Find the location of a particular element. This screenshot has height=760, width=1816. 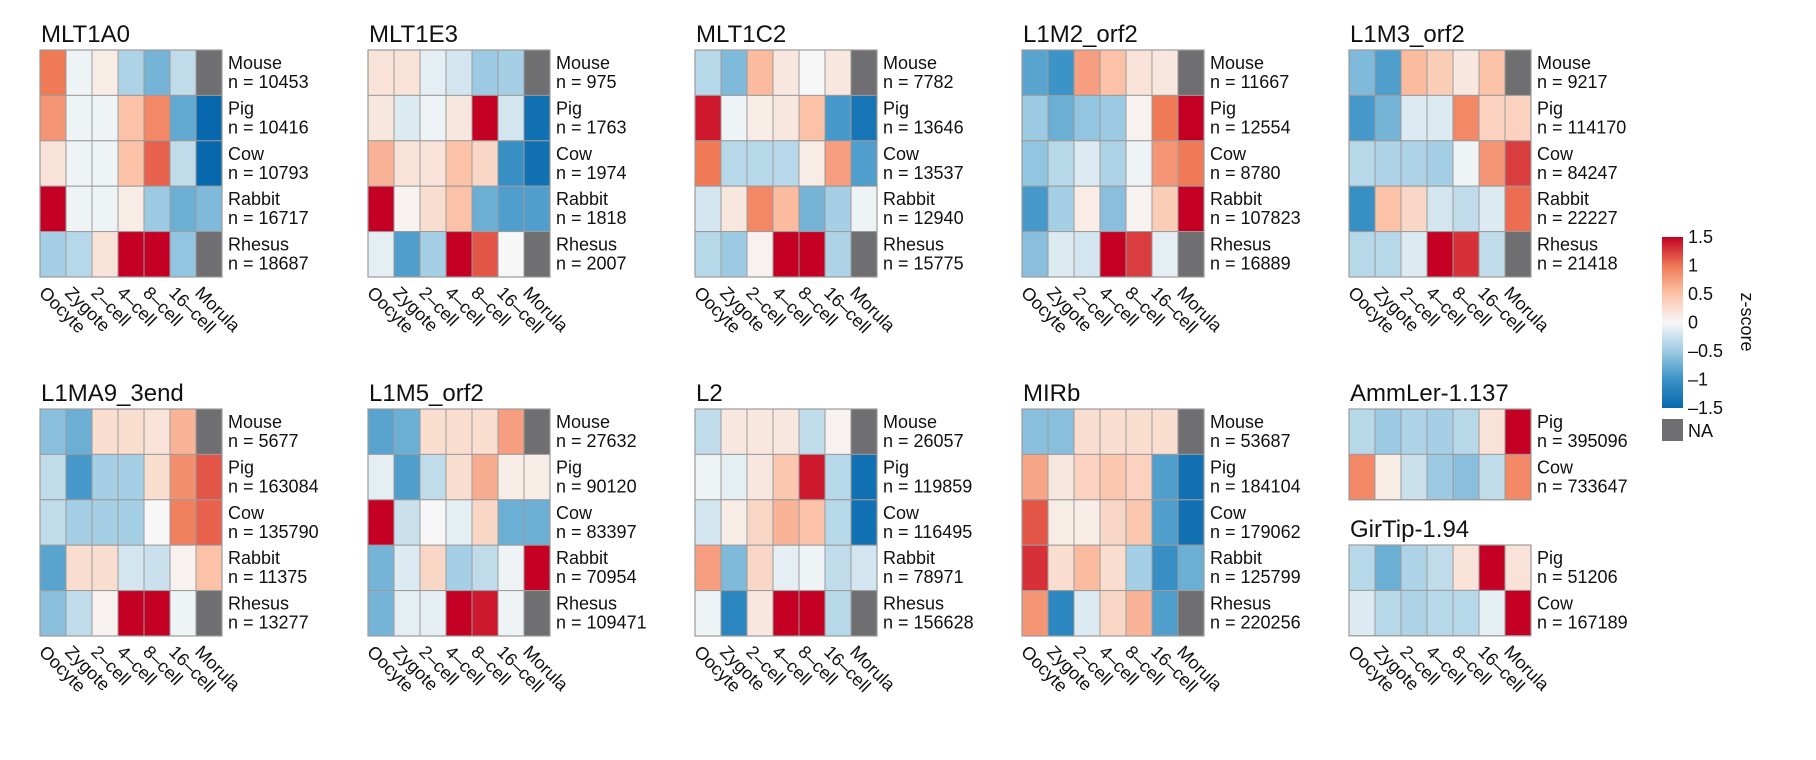

row-label-count: n = 125799 is located at coordinates (1255, 577).